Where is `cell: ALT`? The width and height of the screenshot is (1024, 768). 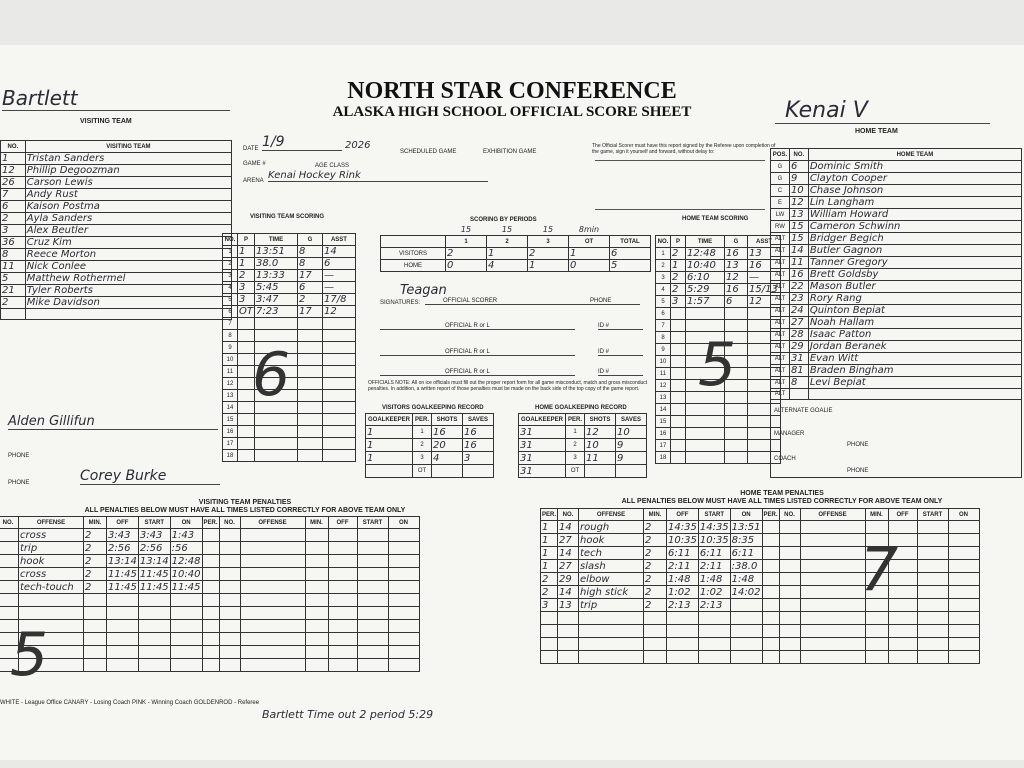
cell: ALT is located at coordinates (780, 238).